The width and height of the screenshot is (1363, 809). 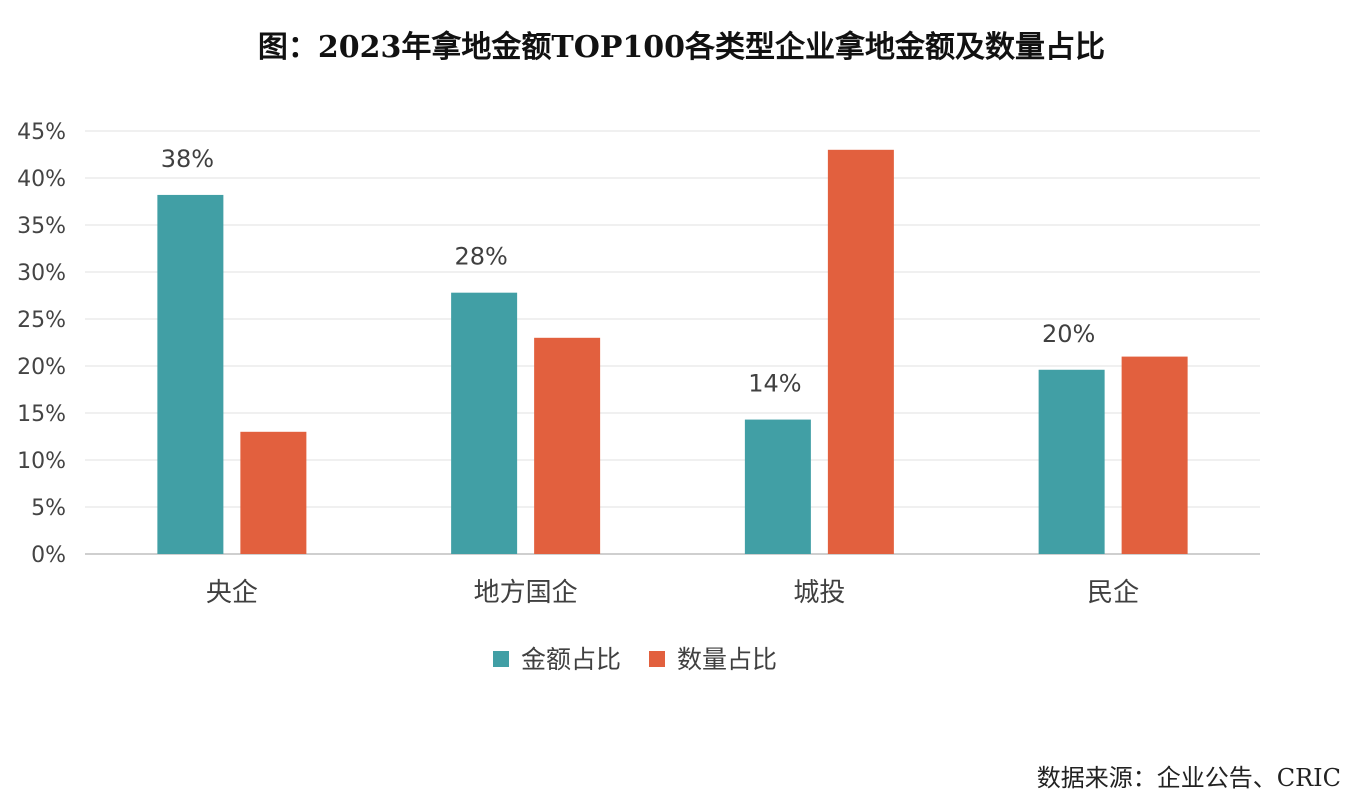 What do you see at coordinates (187, 159) in the screenshot?
I see `data-label: 38%` at bounding box center [187, 159].